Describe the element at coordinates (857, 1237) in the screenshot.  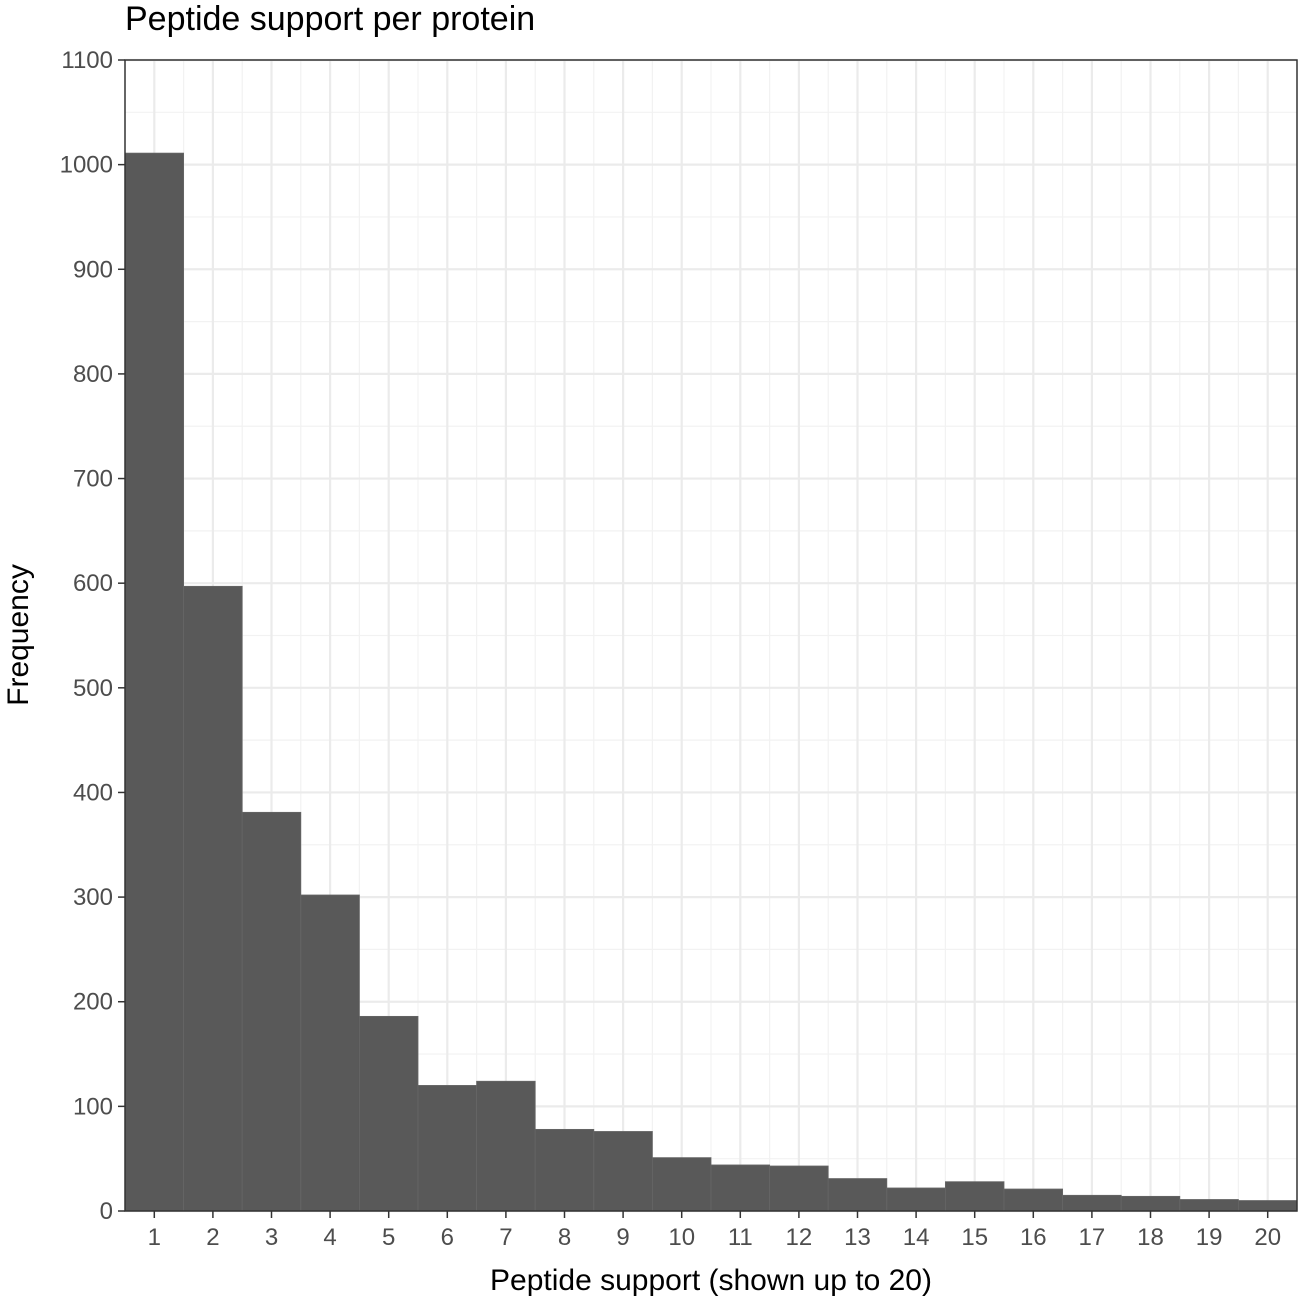
I see `x-tick-label: 13` at that location.